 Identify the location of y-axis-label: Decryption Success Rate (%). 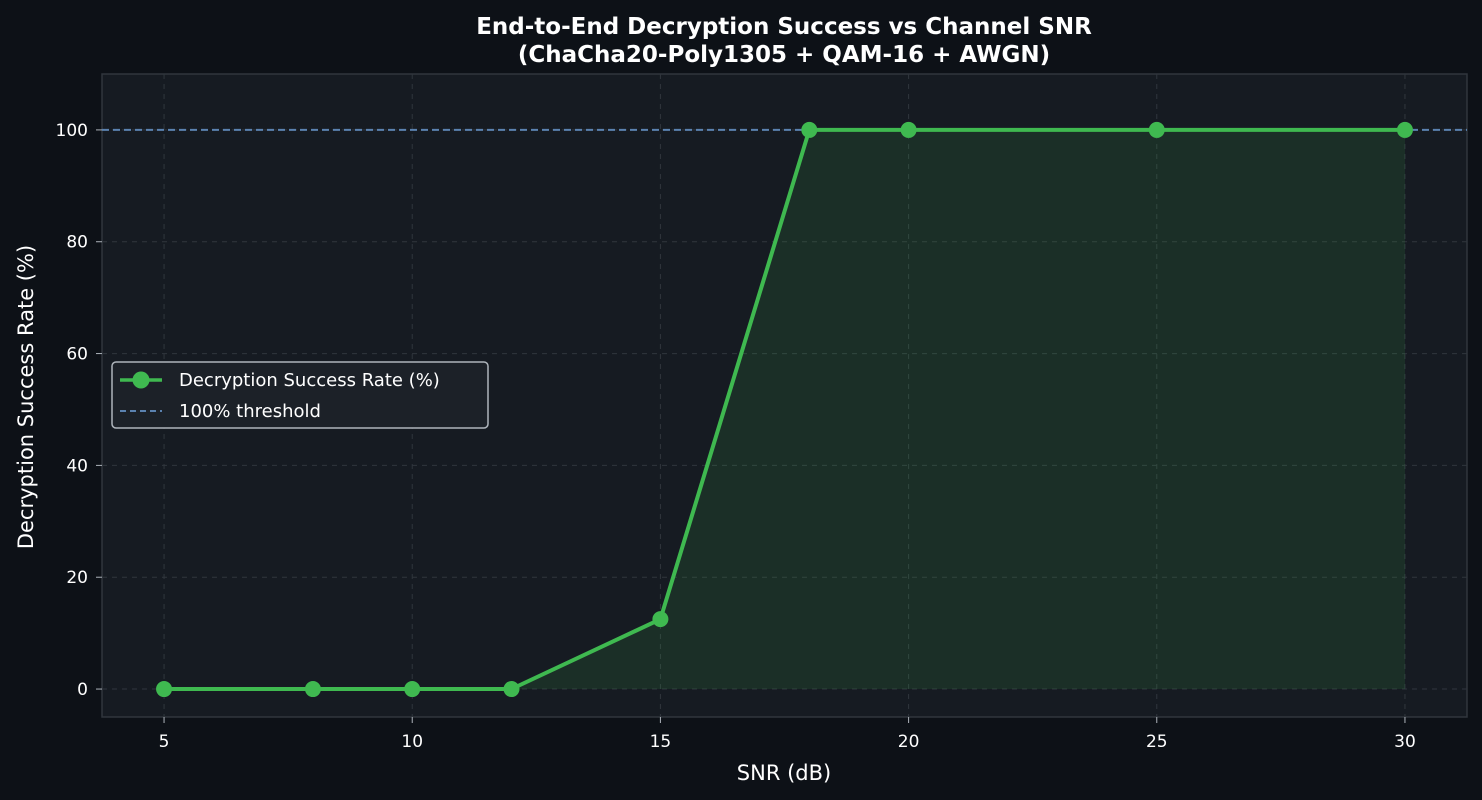
(26, 397).